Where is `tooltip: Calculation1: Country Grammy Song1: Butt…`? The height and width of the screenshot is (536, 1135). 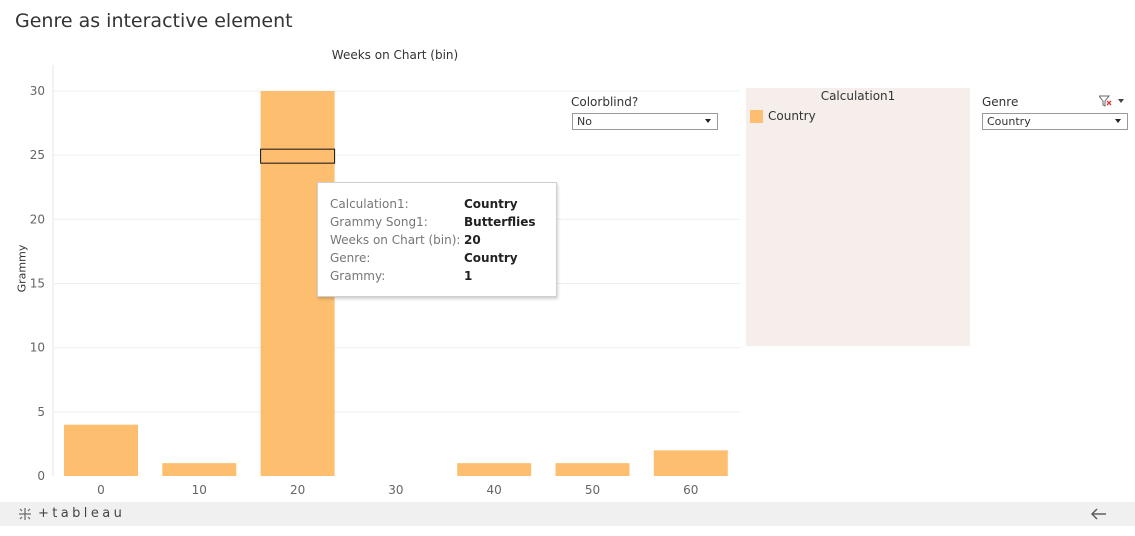
tooltip: Calculation1: Country Grammy Song1: Butt… is located at coordinates (437, 239).